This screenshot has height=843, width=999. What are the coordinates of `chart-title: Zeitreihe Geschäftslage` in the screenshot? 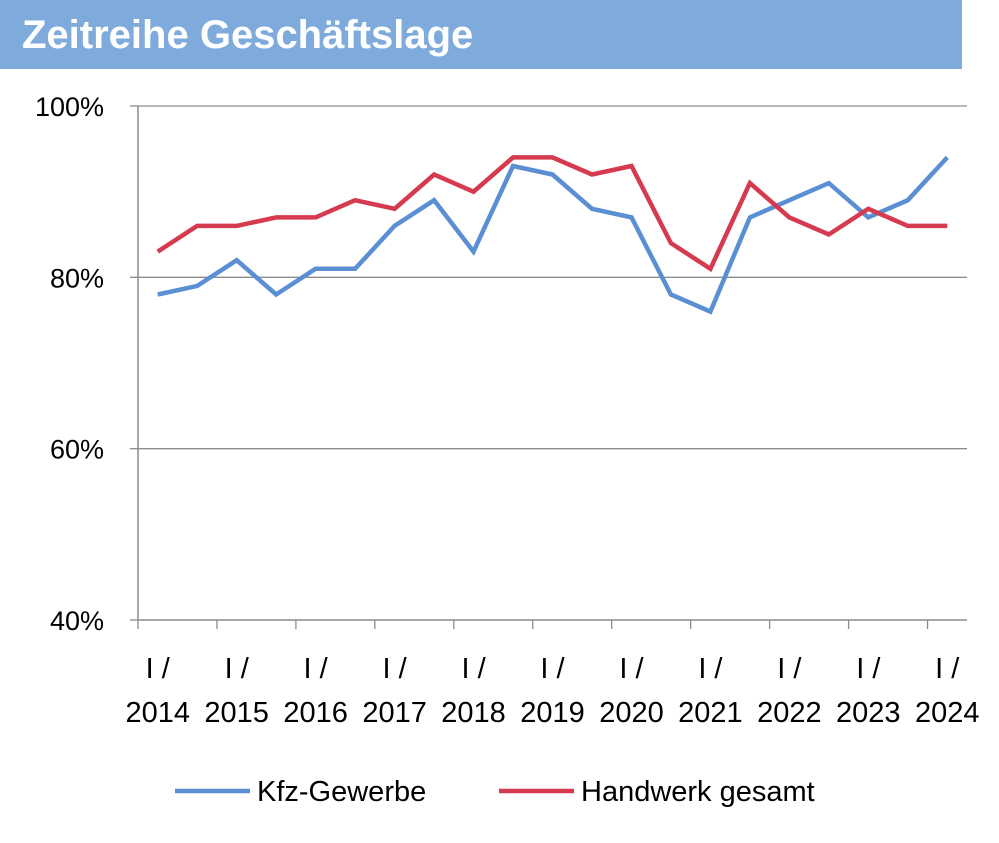 It's located at (248, 35).